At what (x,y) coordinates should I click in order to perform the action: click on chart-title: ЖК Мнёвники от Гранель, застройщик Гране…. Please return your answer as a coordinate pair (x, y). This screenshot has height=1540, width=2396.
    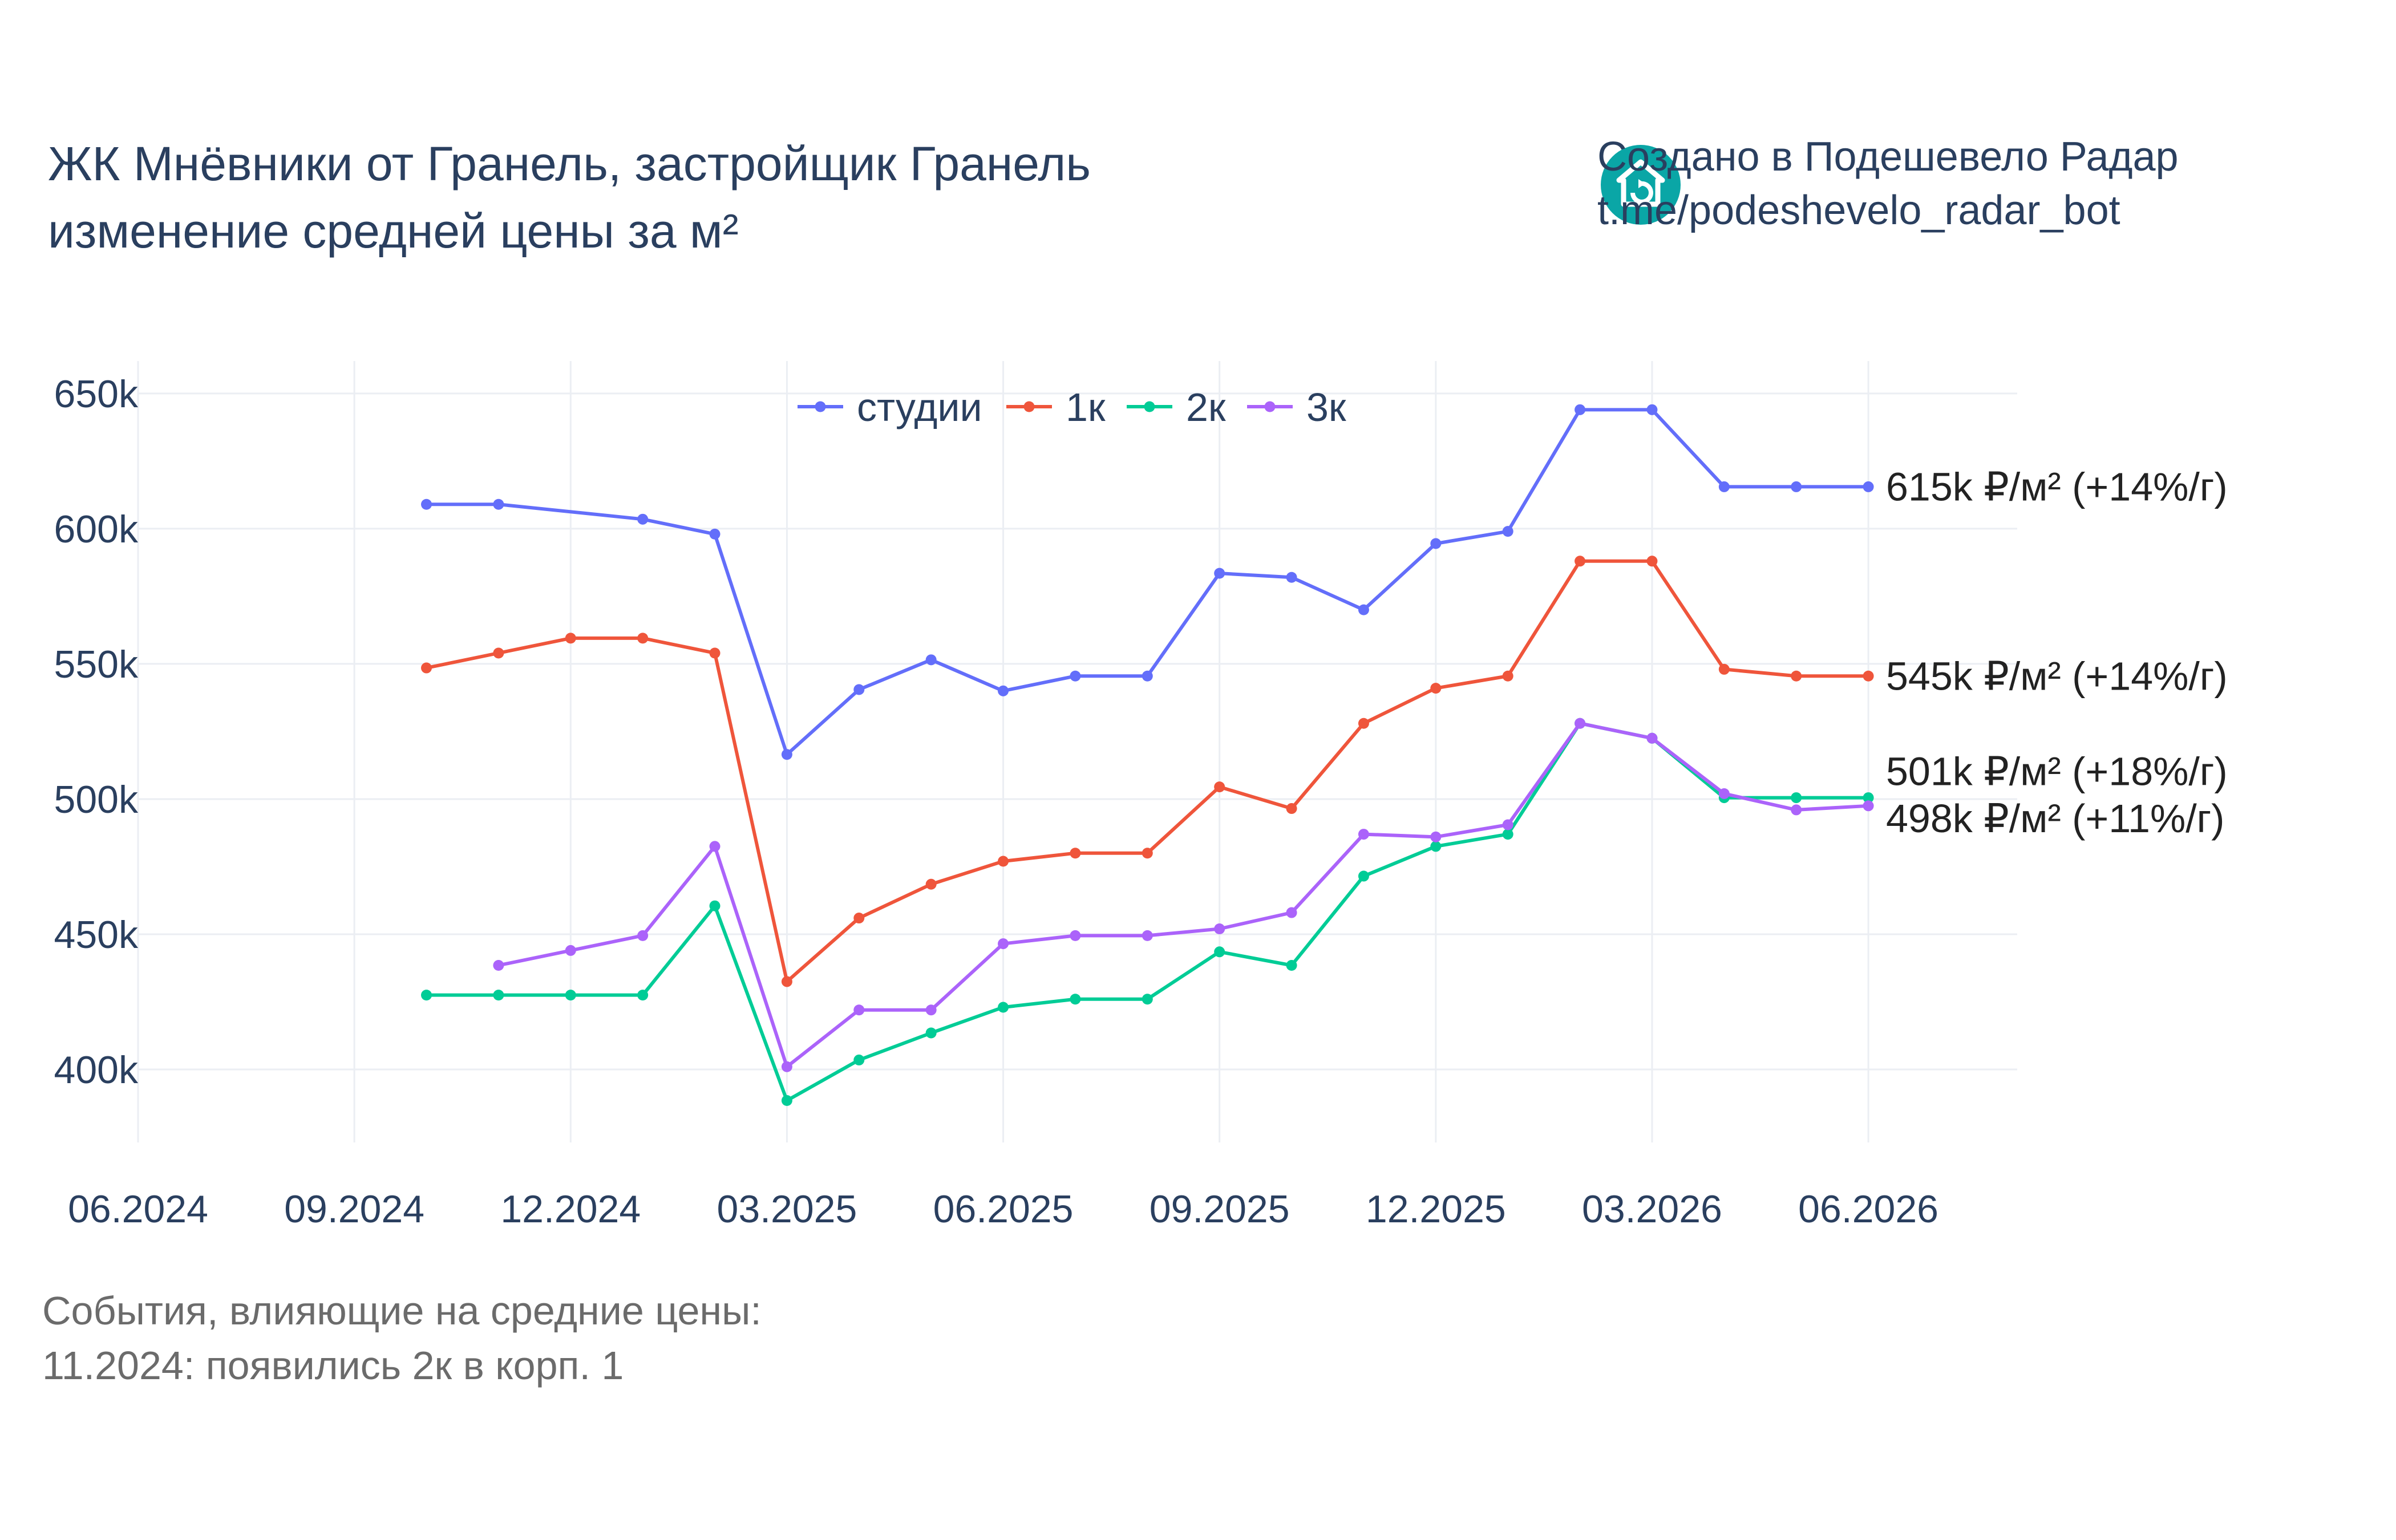
    Looking at the image, I should click on (569, 198).